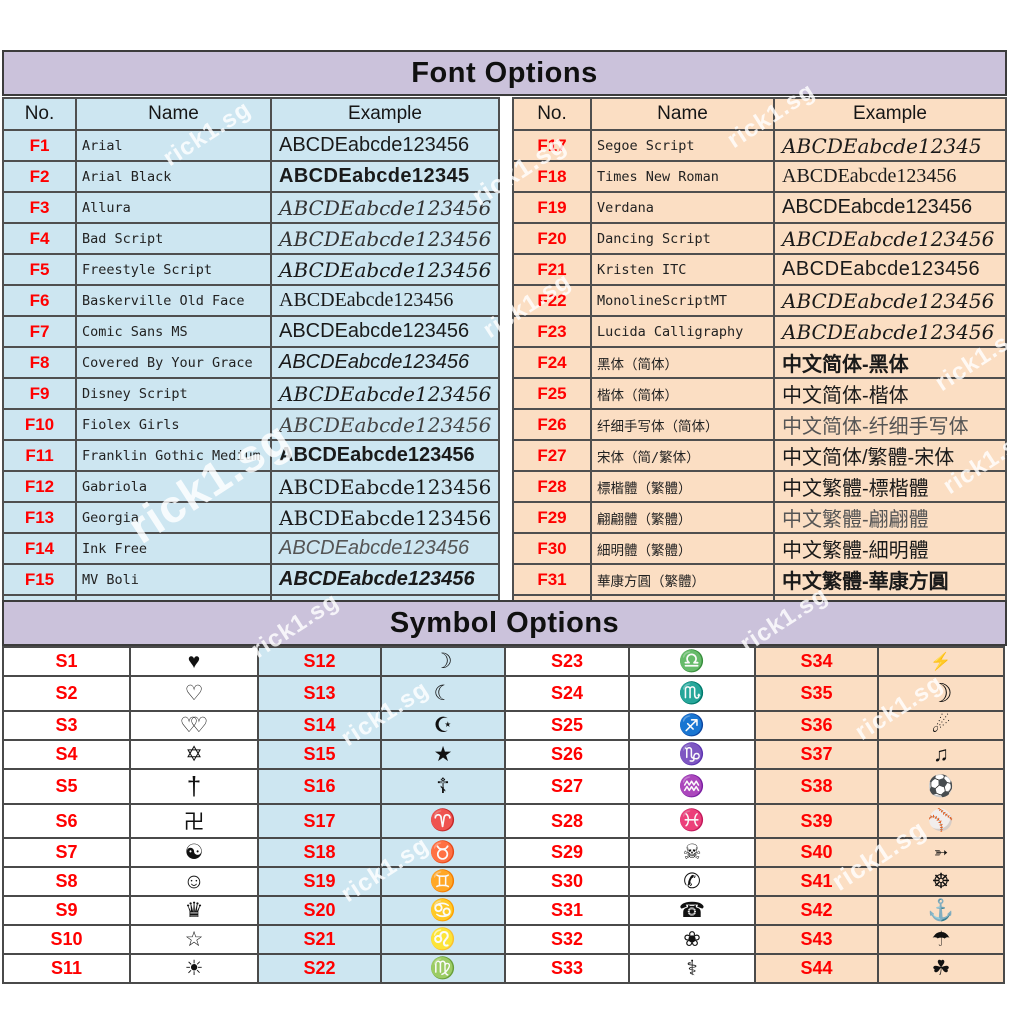  I want to click on font-example: 中文繁體-標楷體, so click(890, 486).